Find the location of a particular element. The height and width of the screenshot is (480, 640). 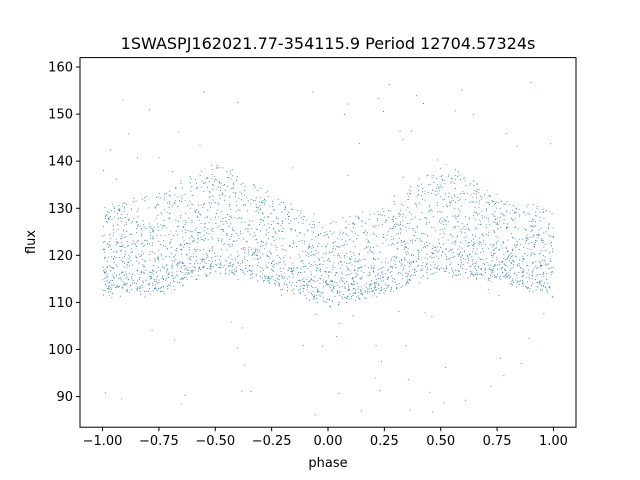

x-tick-label: −1.00 is located at coordinates (103, 441).